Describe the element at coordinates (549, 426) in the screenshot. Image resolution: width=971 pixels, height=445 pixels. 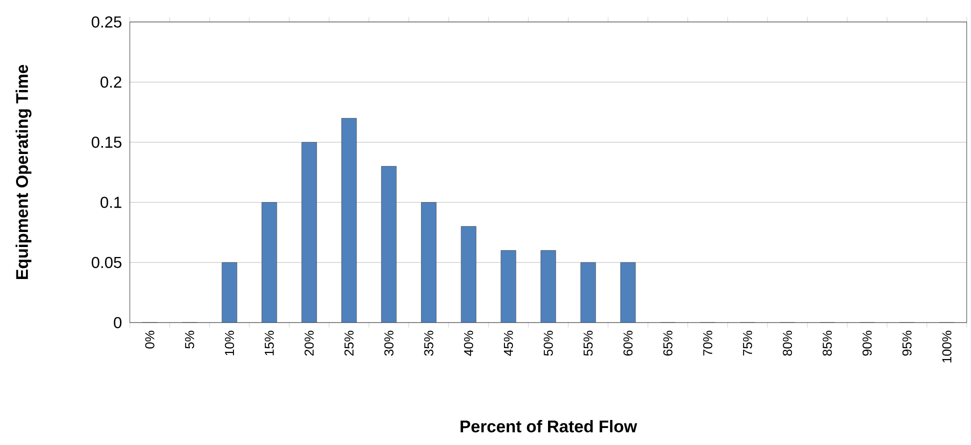
I see `x-axis-title: Percent of Rated Flow` at that location.